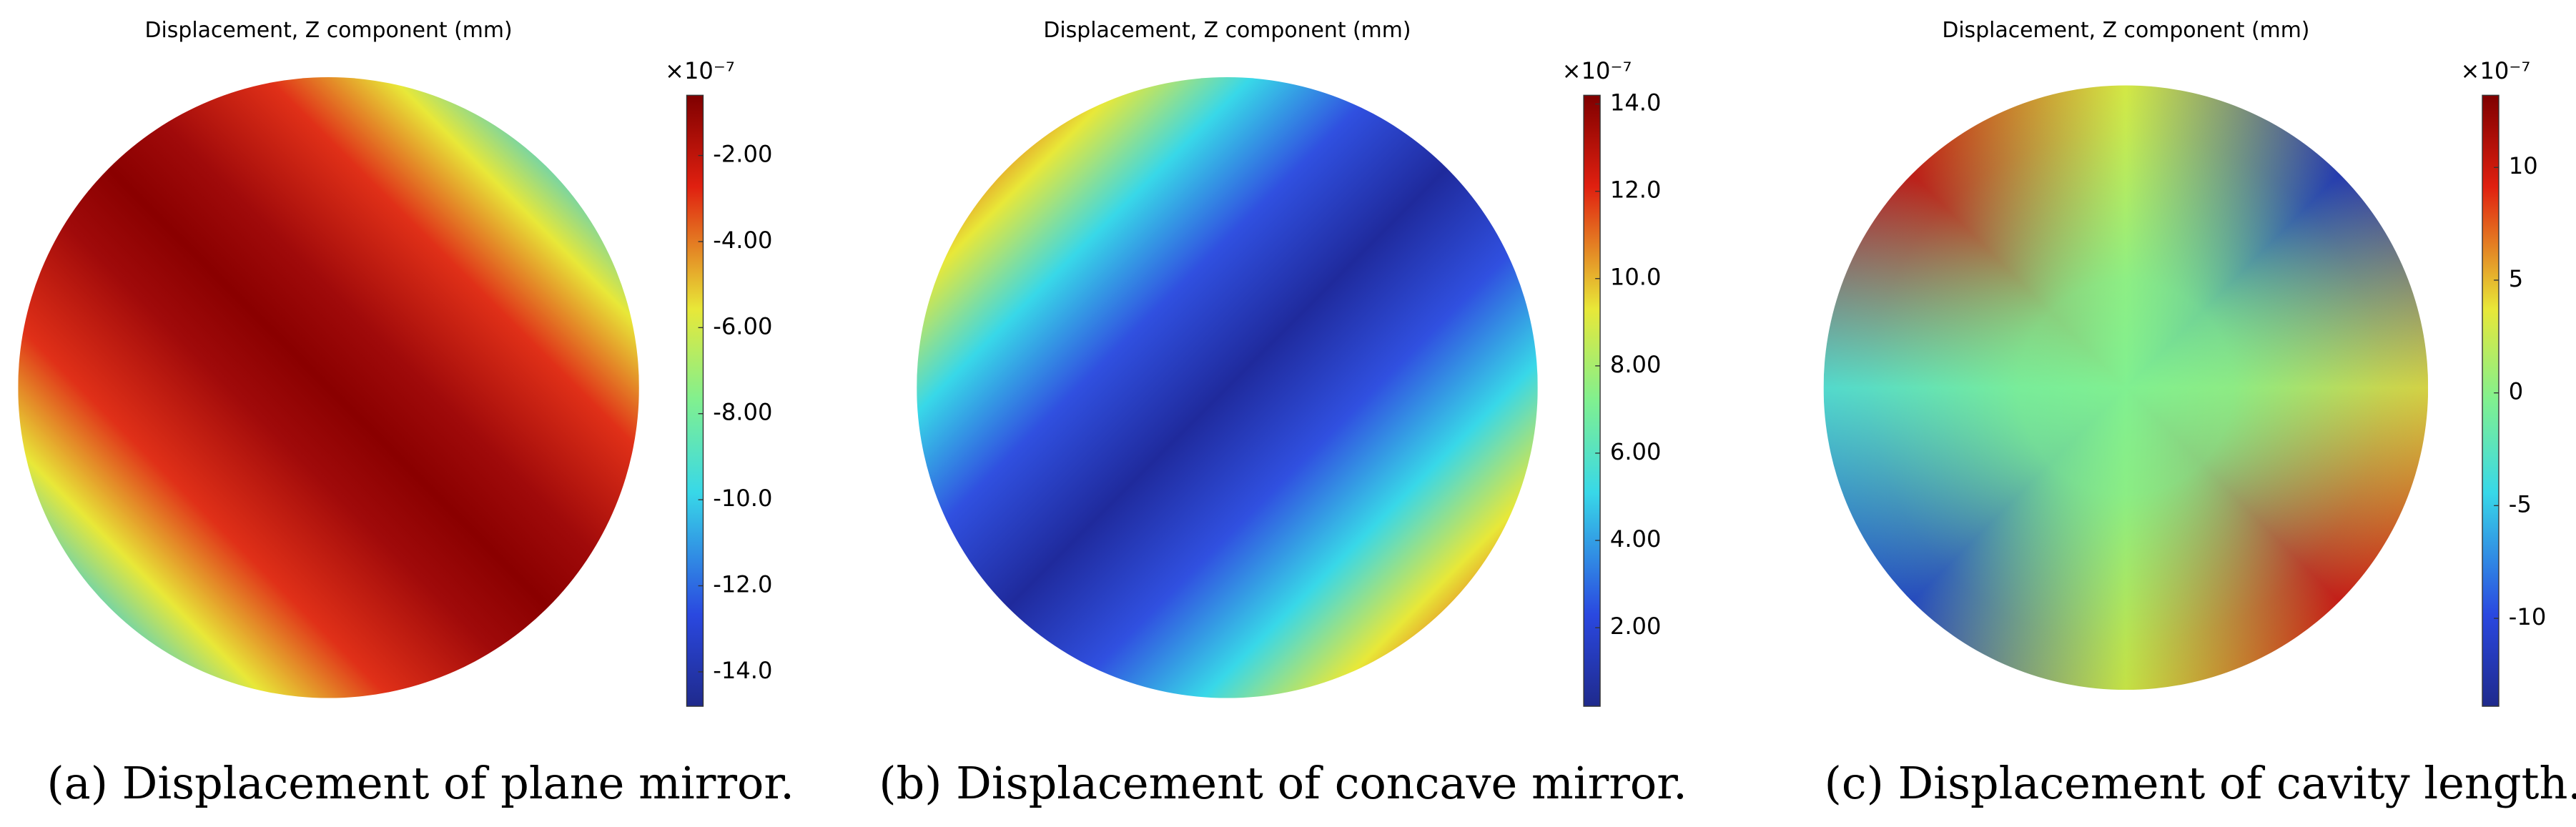 This screenshot has width=2576, height=827. What do you see at coordinates (1636, 277) in the screenshot?
I see `colorbar-tick-label: 10.0` at bounding box center [1636, 277].